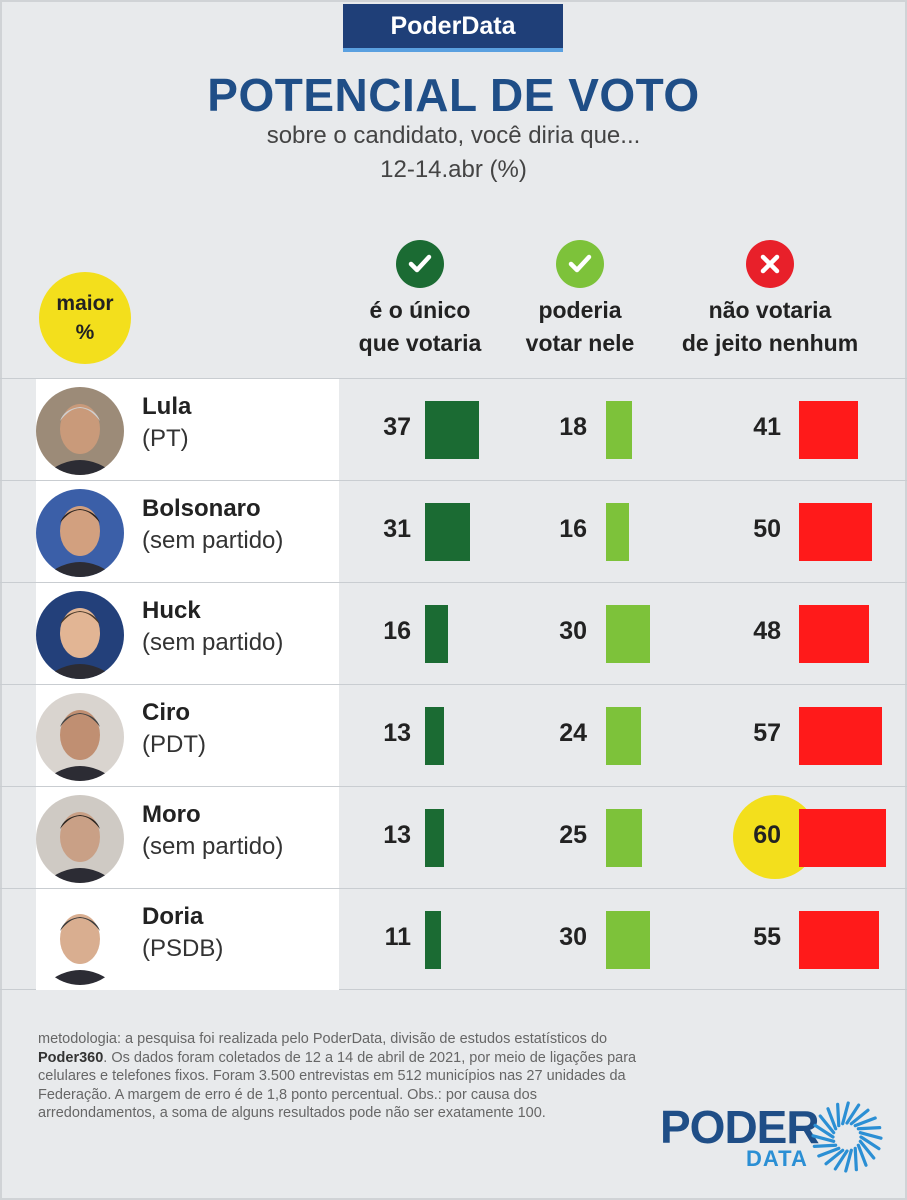 The height and width of the screenshot is (1200, 907). What do you see at coordinates (767, 427) in the screenshot?
I see `data-label: 41` at bounding box center [767, 427].